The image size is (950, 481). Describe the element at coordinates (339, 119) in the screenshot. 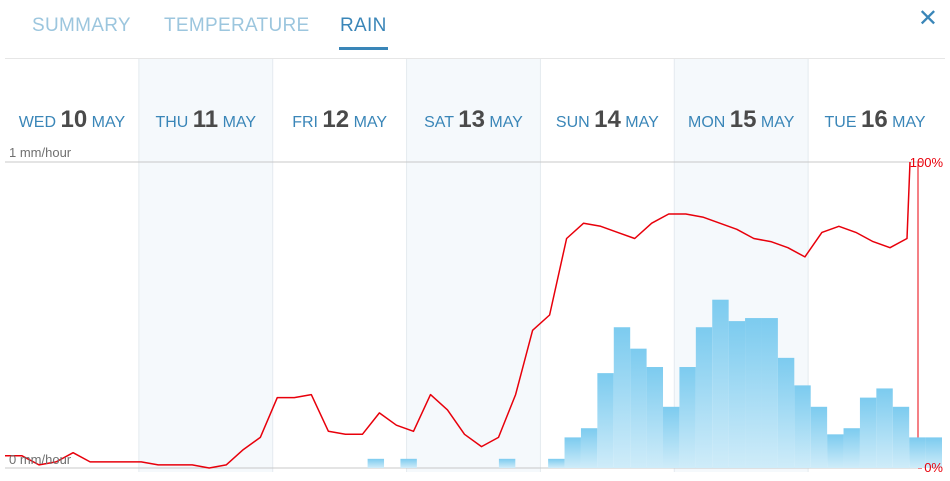

I see `day-label: FRI 12 MAY` at that location.